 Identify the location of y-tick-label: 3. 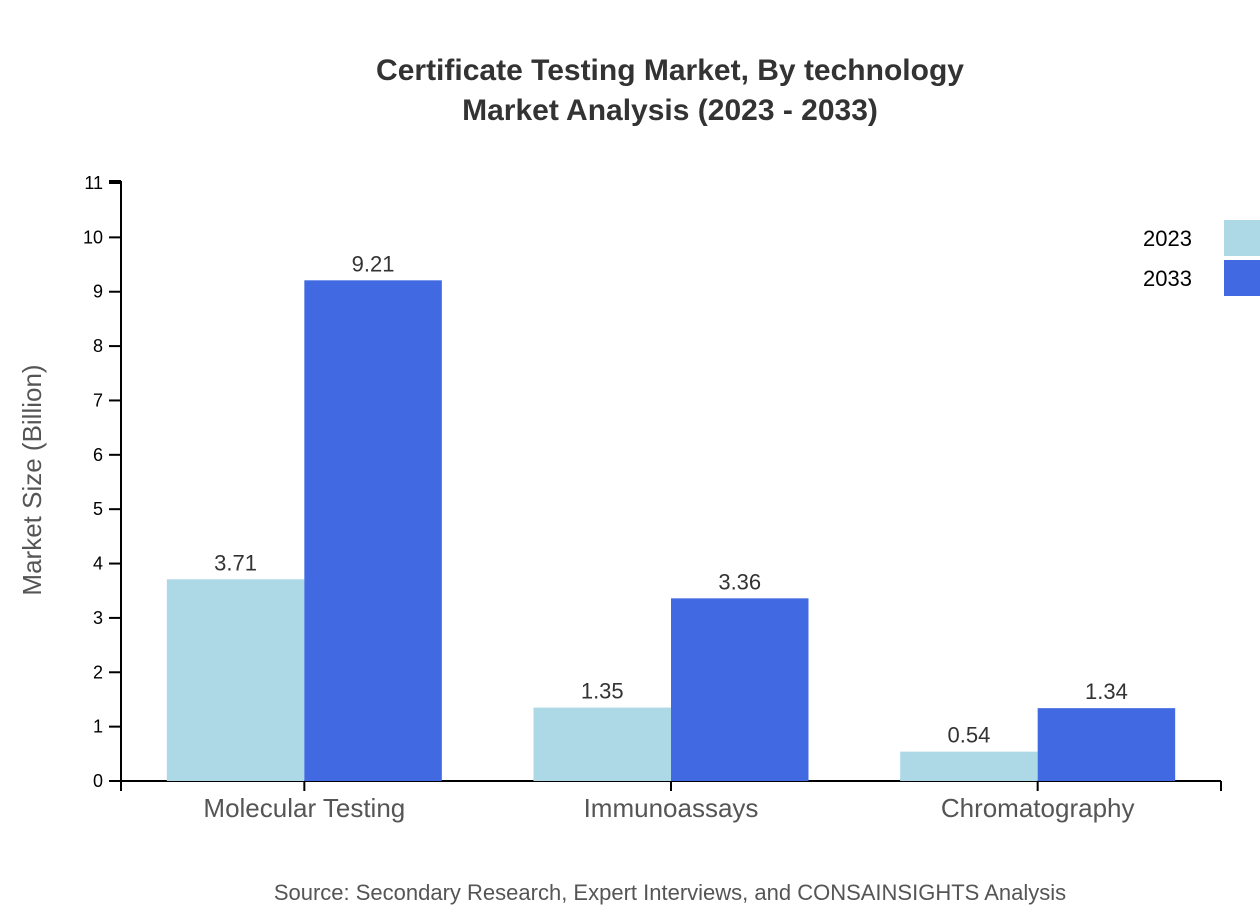
(98, 618).